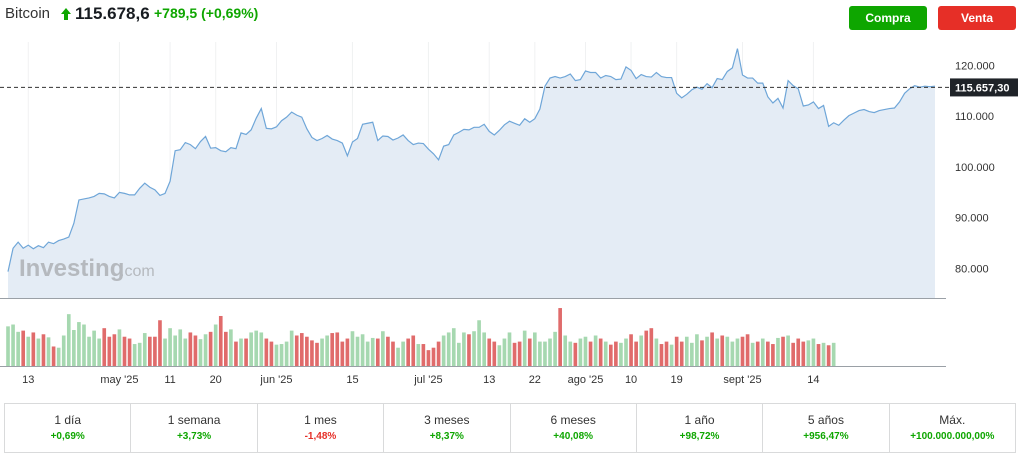  I want to click on performance-cell: 5 años +956,47%, so click(826, 428).